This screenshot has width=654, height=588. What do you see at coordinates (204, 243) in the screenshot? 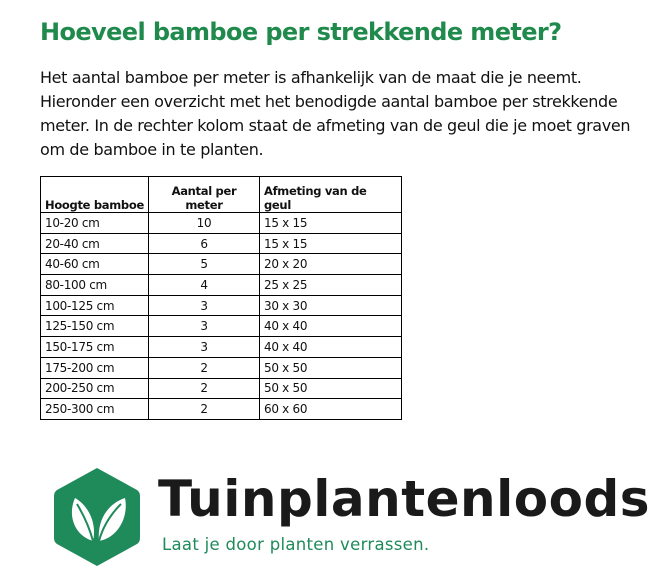
I see `cell-count: 6` at bounding box center [204, 243].